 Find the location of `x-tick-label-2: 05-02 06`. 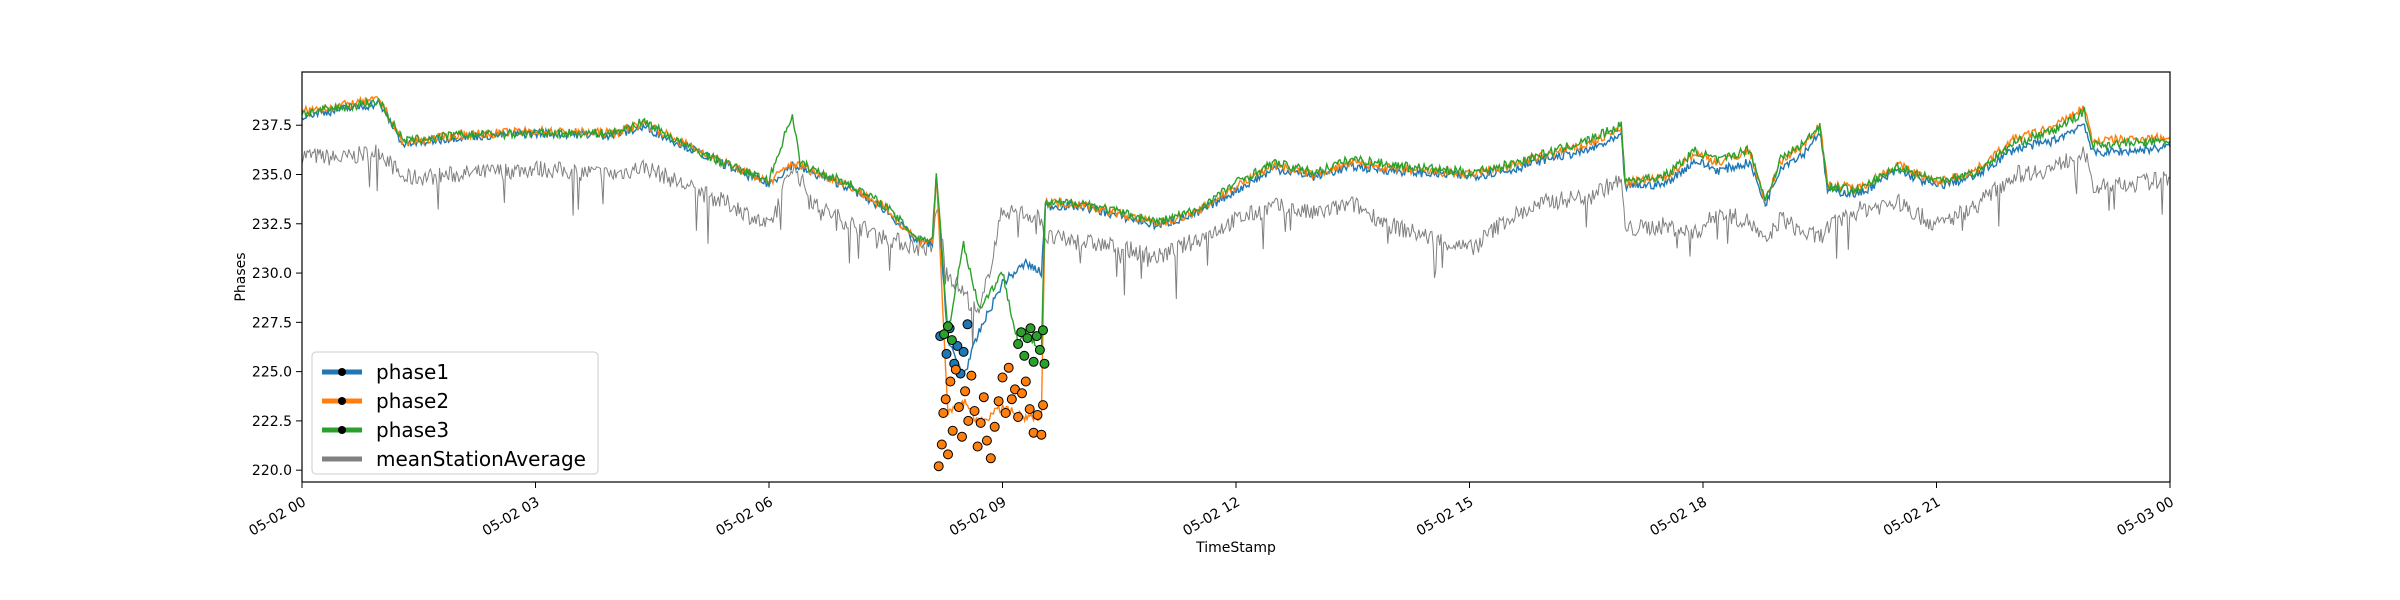

x-tick-label-2: 05-02 06 is located at coordinates (744, 516).